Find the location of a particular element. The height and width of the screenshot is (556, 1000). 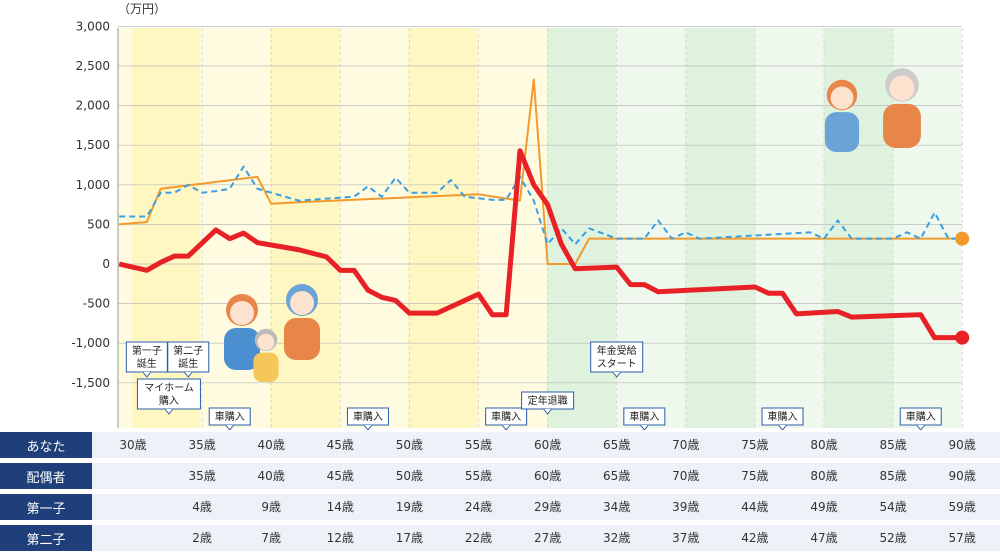

age-cell: 2歳 is located at coordinates (202, 538).